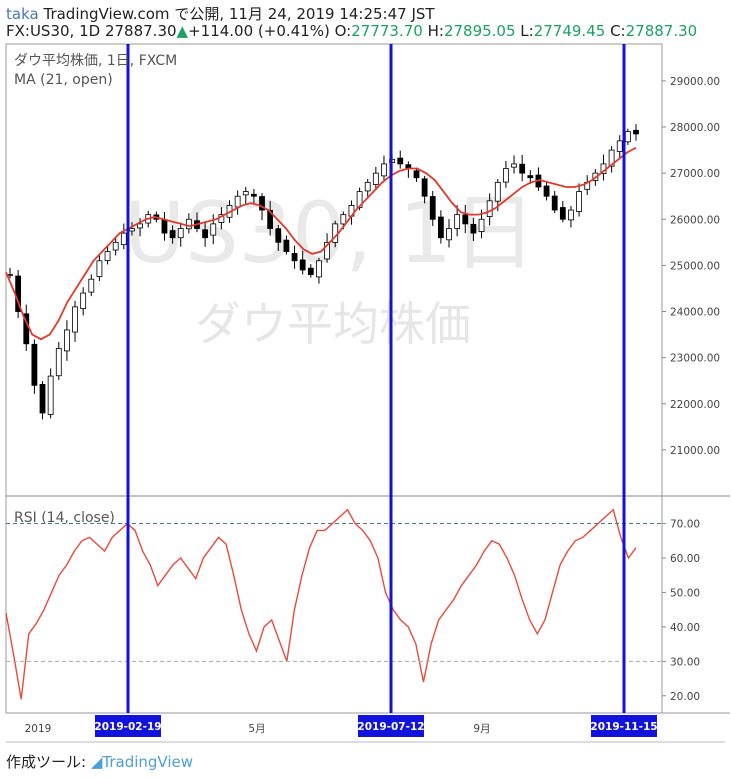 This screenshot has width=731, height=778. Describe the element at coordinates (685, 697) in the screenshot. I see `rsi-tick-label: 20.00` at that location.